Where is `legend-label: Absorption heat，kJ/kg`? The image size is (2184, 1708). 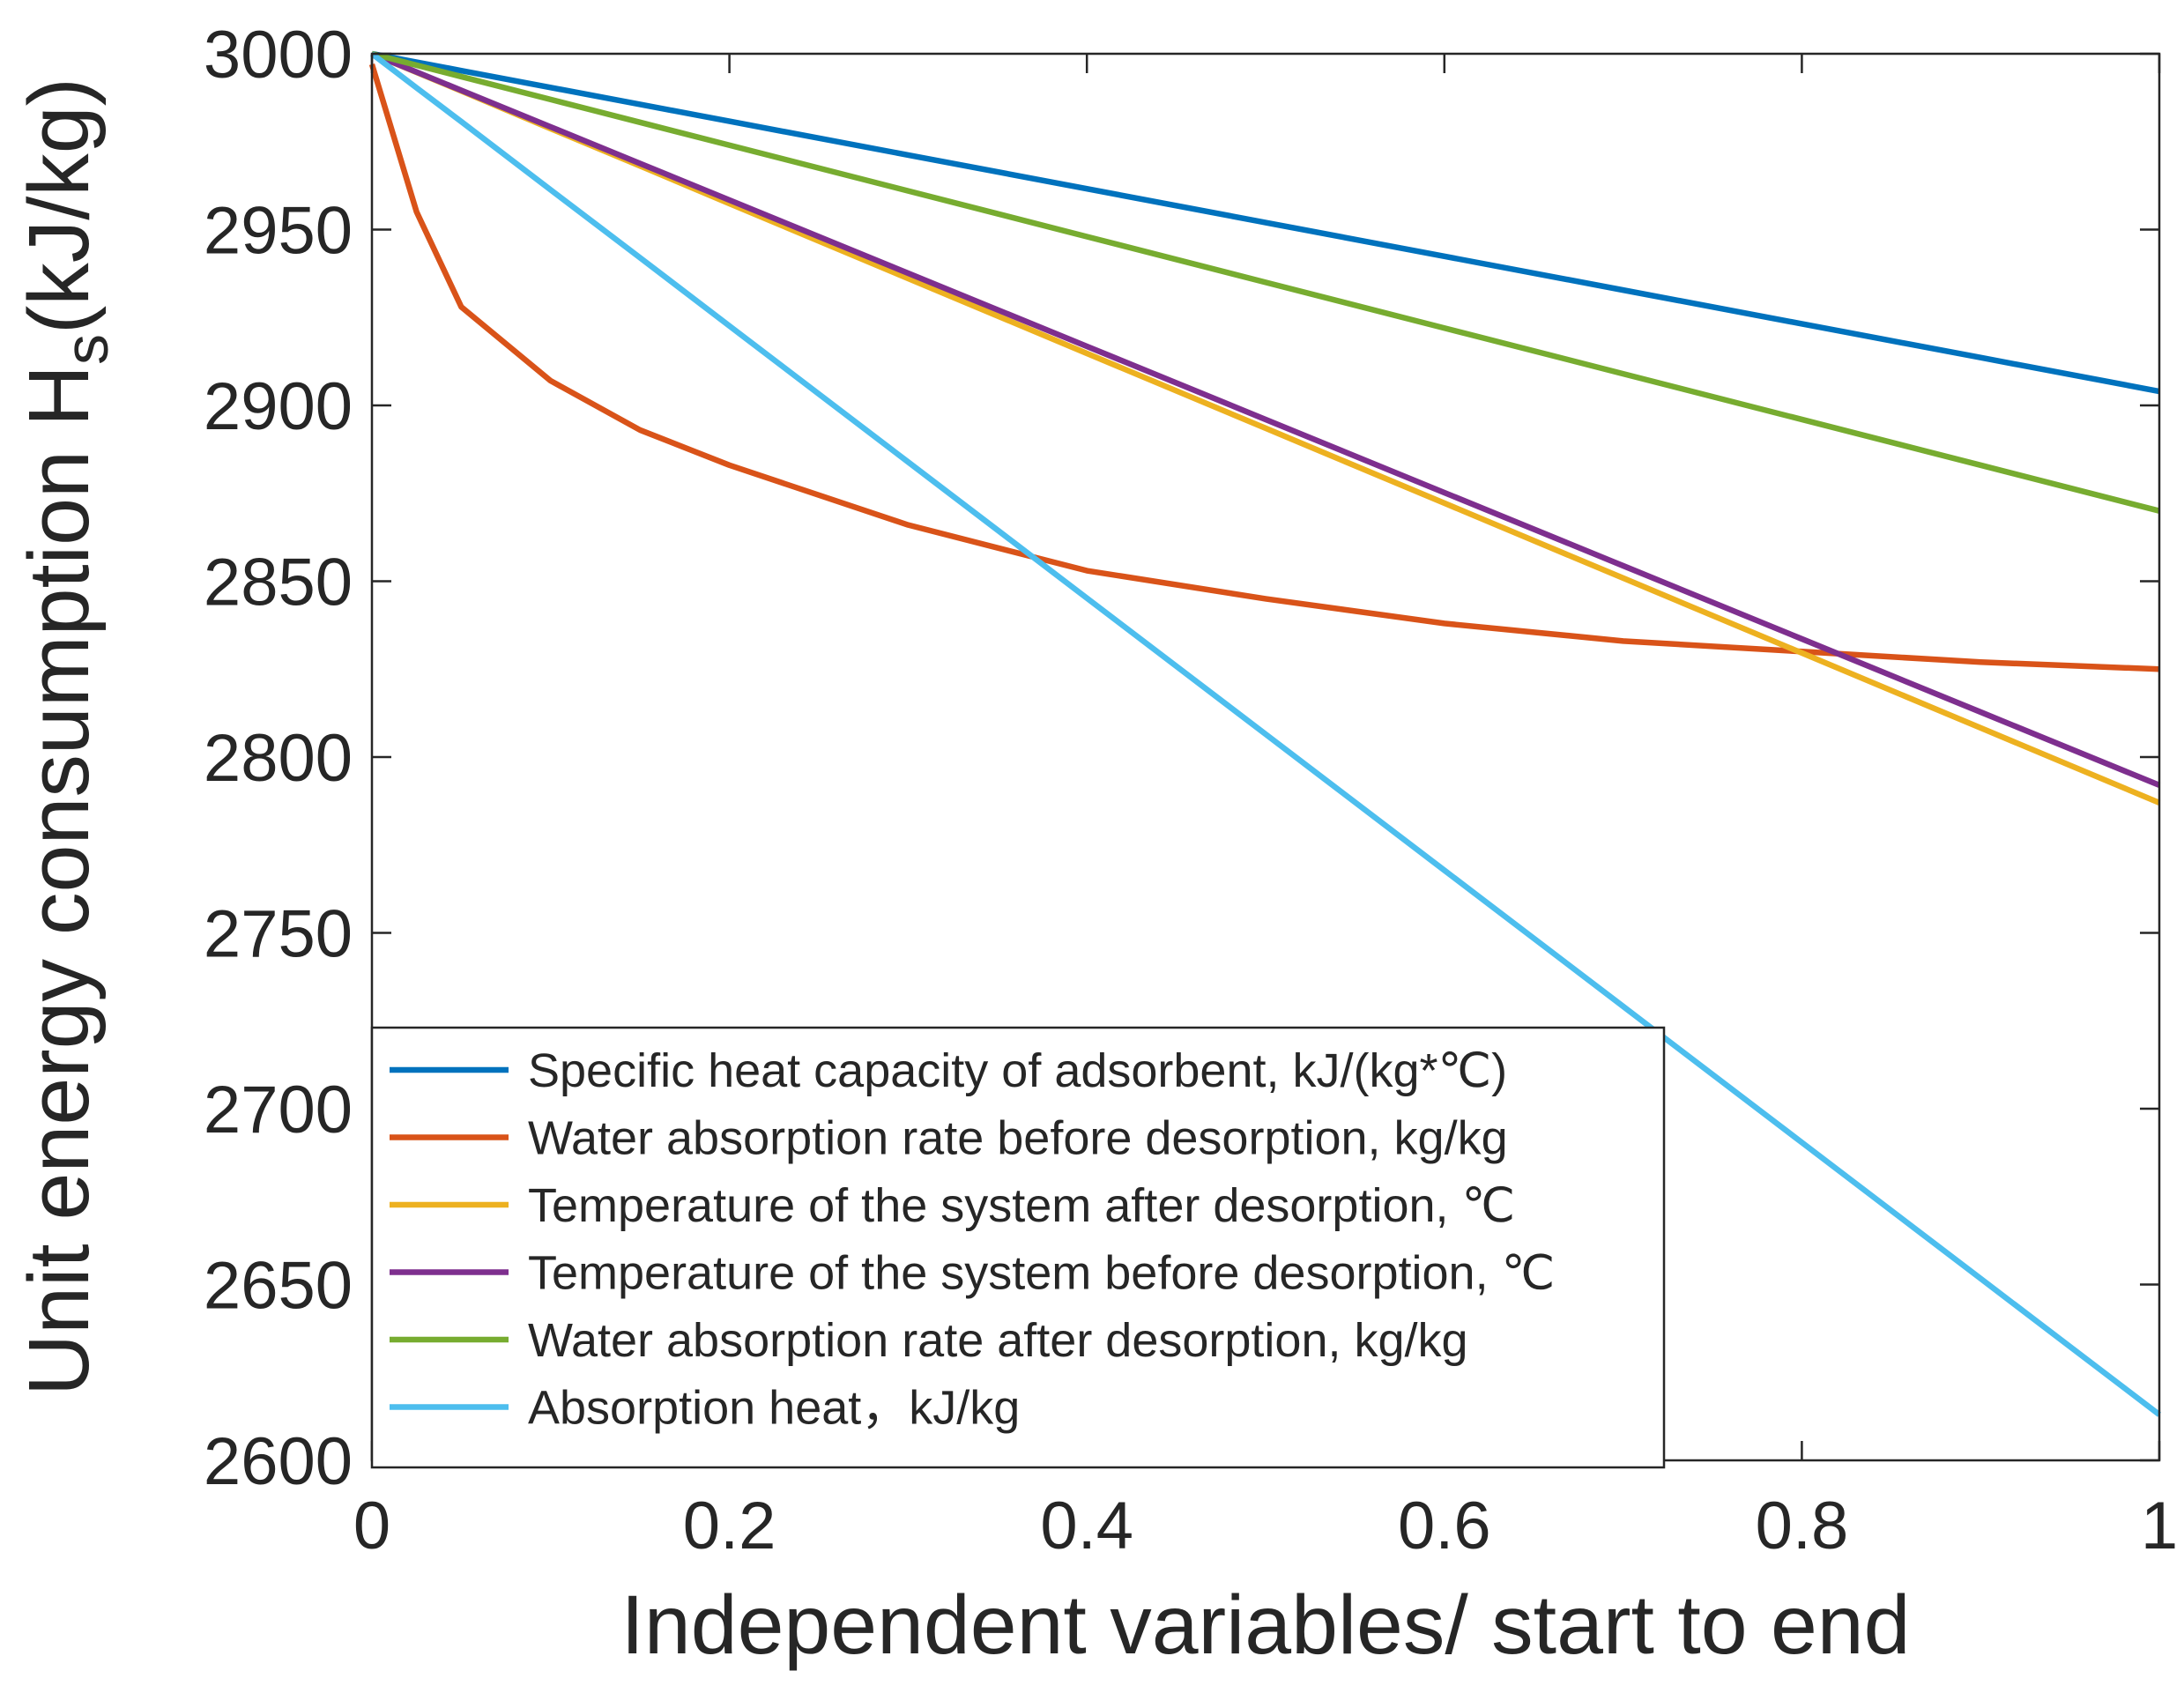 legend-label: Absorption heat，kJ/kg is located at coordinates (774, 1409).